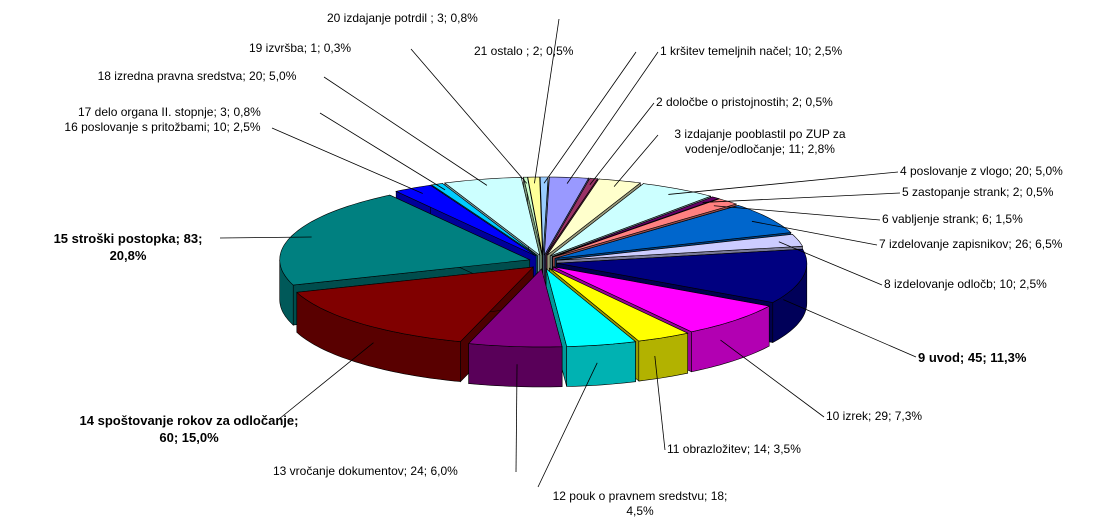 This screenshot has height=521, width=1112. What do you see at coordinates (515, 328) in the screenshot?
I see `slice` at bounding box center [515, 328].